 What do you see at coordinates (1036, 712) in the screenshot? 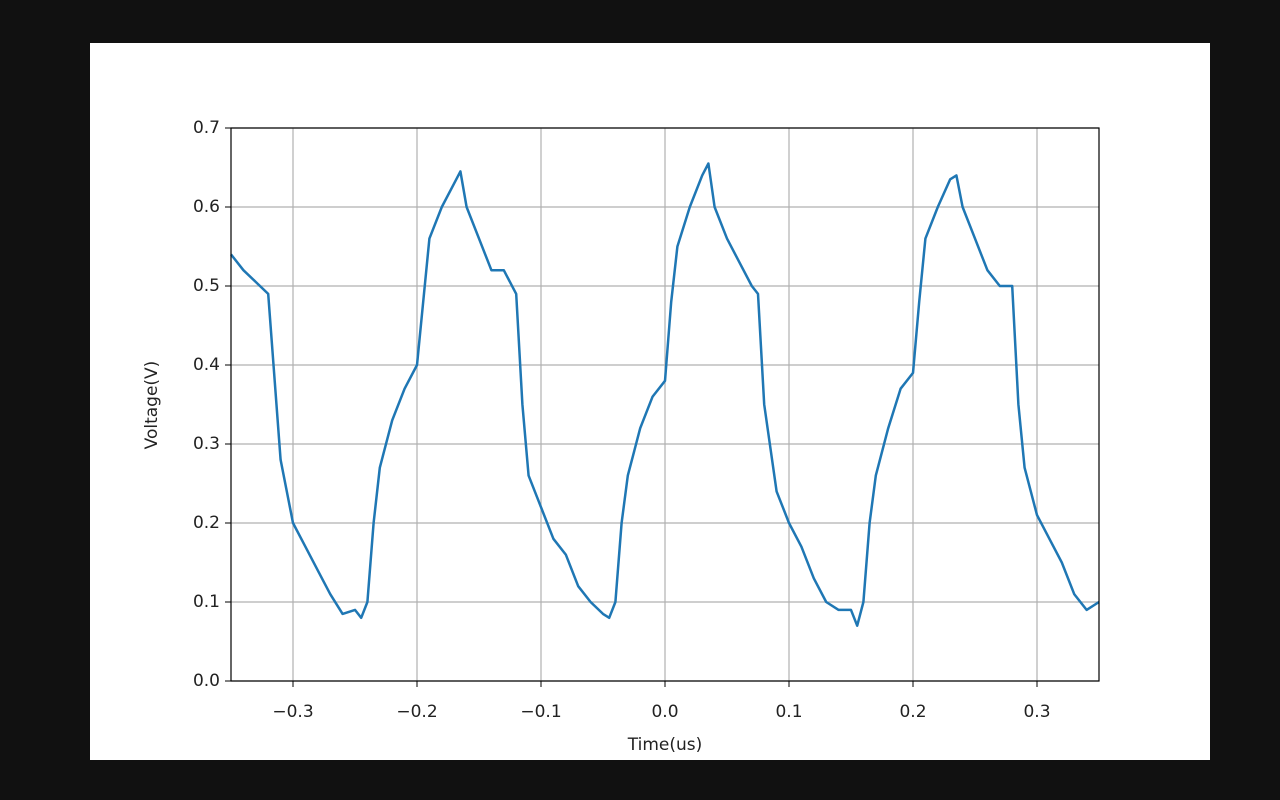
I see `x-tick-label: 0.3` at bounding box center [1036, 712].